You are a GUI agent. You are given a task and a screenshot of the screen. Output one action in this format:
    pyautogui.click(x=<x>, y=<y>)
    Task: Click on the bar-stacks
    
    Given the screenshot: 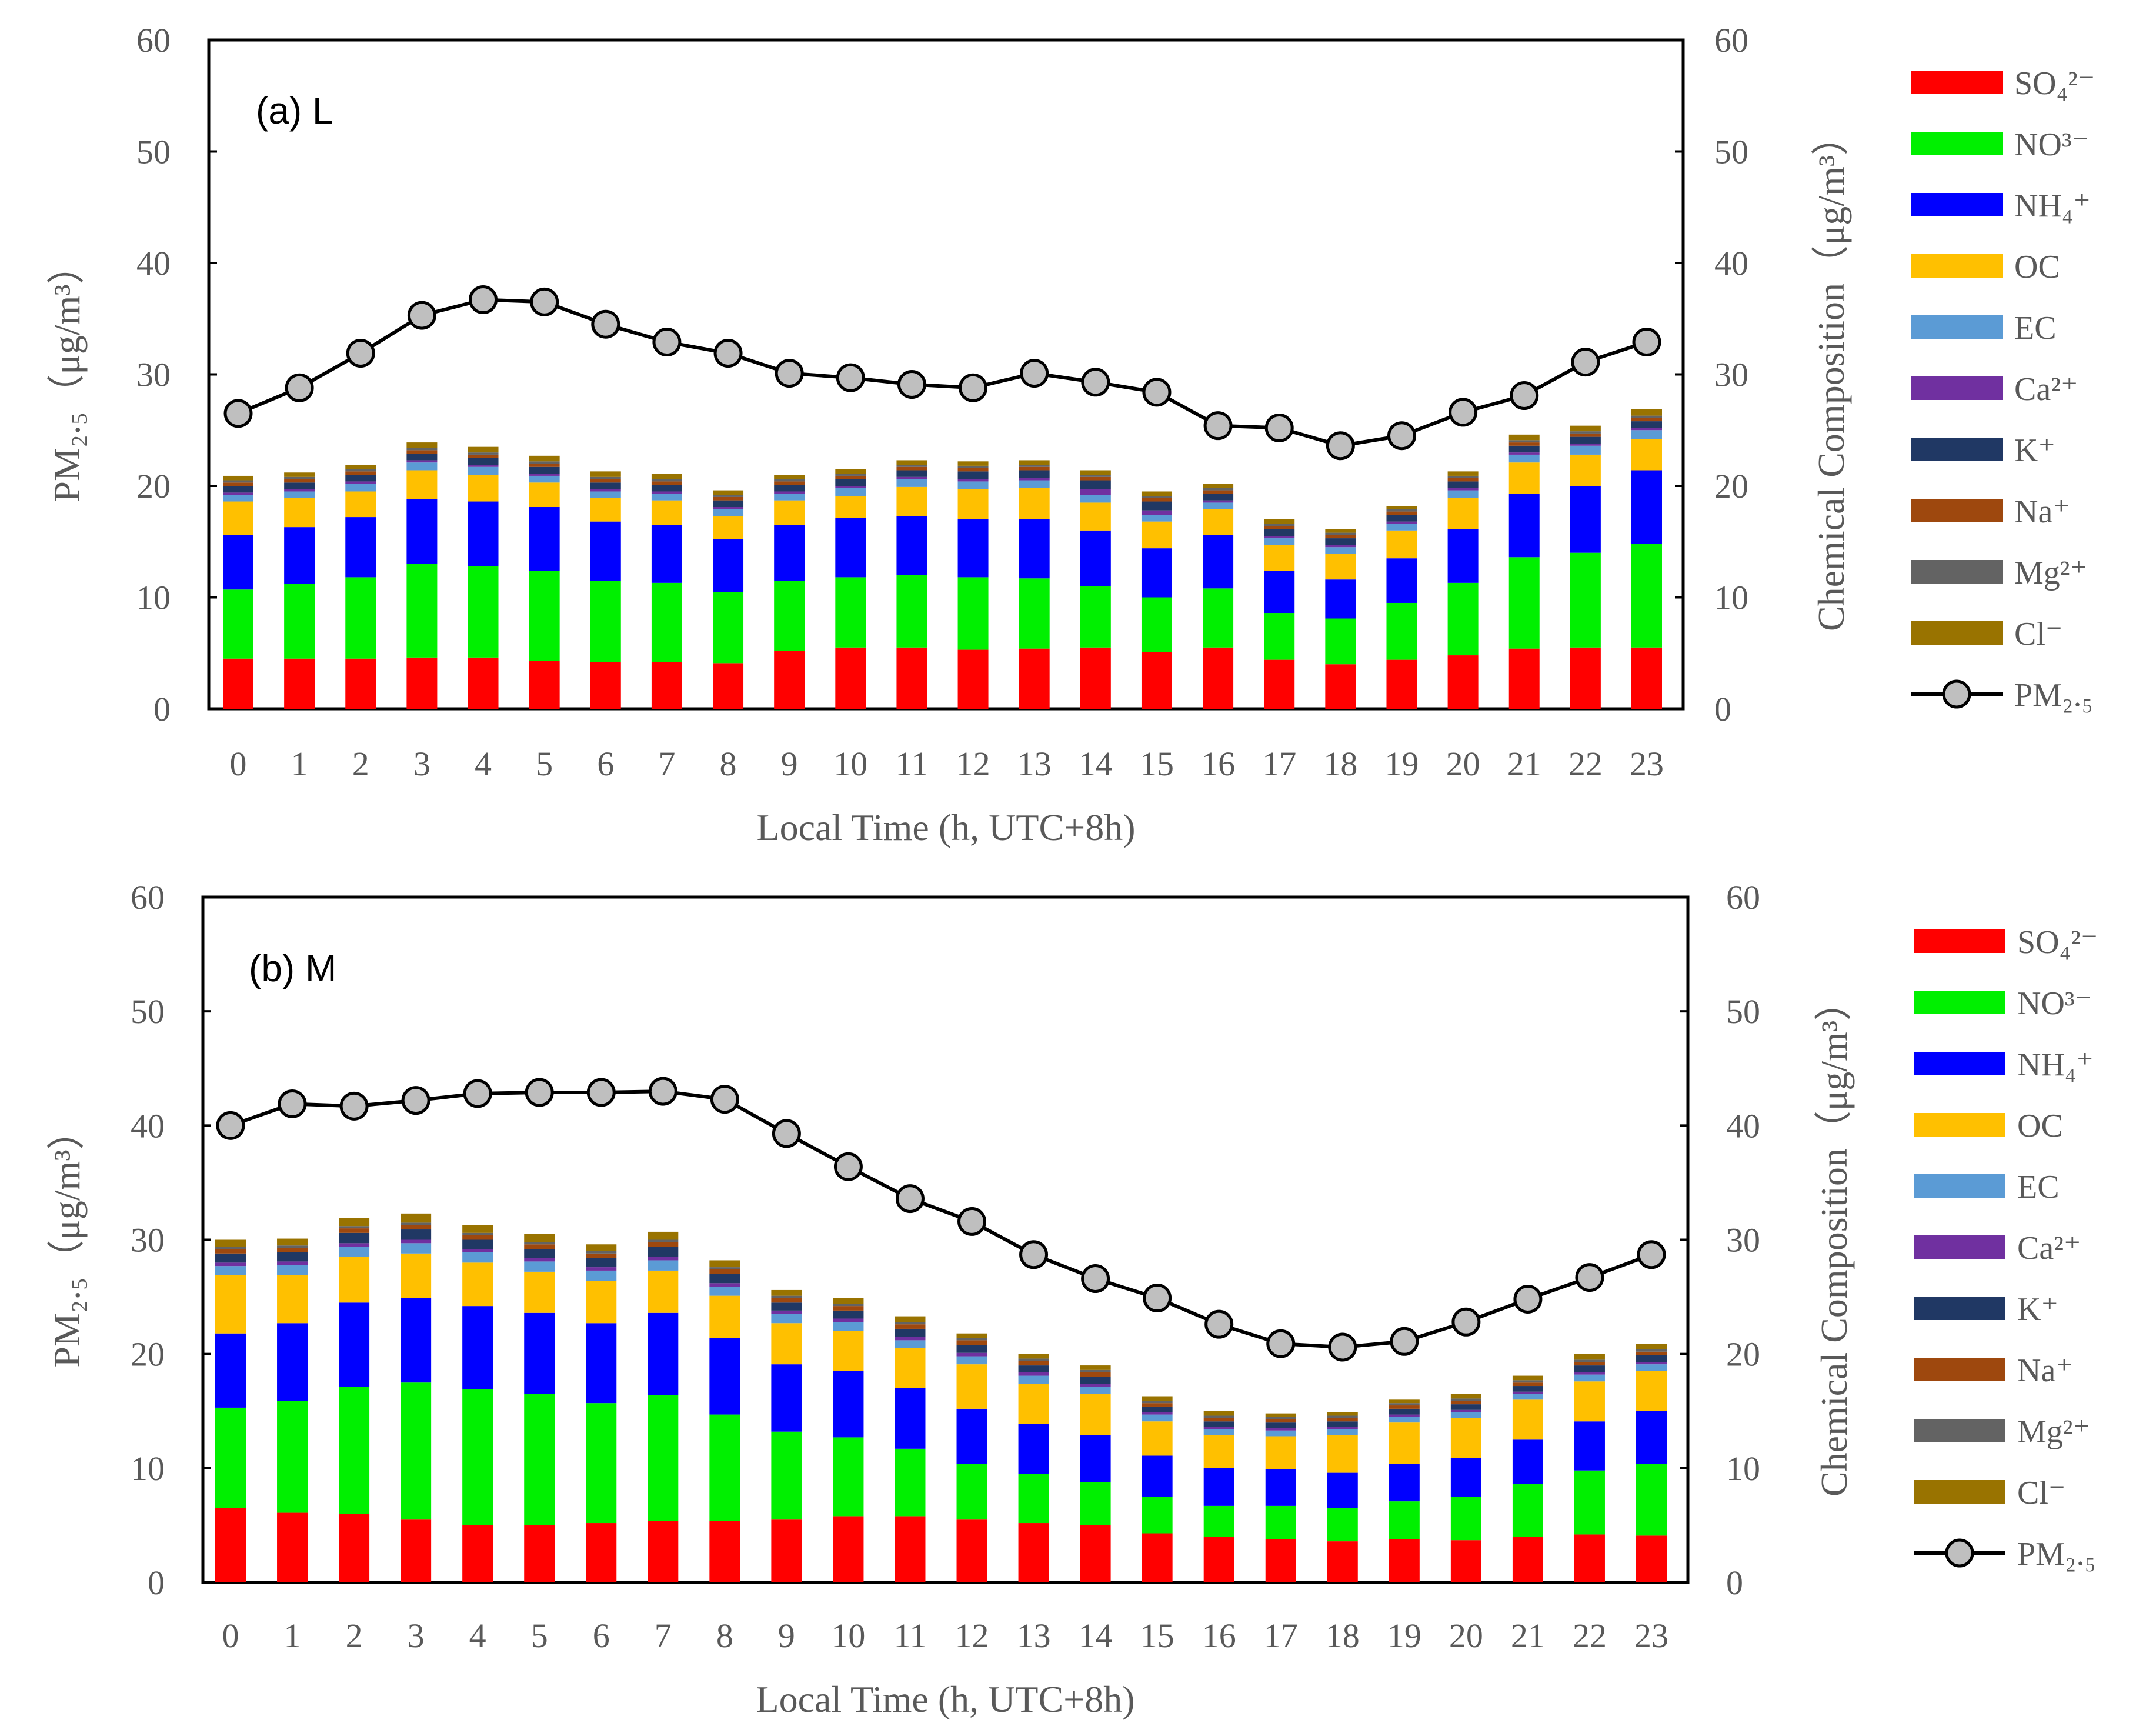 What is the action you would take?
    pyautogui.click(x=941, y=1397)
    